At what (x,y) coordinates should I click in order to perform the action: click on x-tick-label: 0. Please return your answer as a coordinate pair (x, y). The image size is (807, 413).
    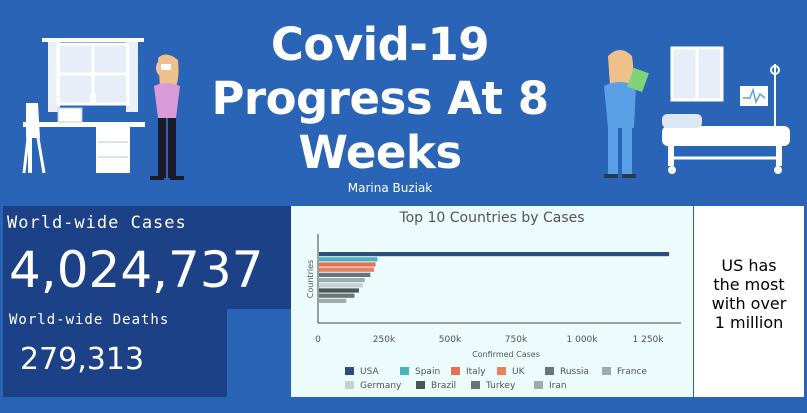
    Looking at the image, I should click on (318, 340).